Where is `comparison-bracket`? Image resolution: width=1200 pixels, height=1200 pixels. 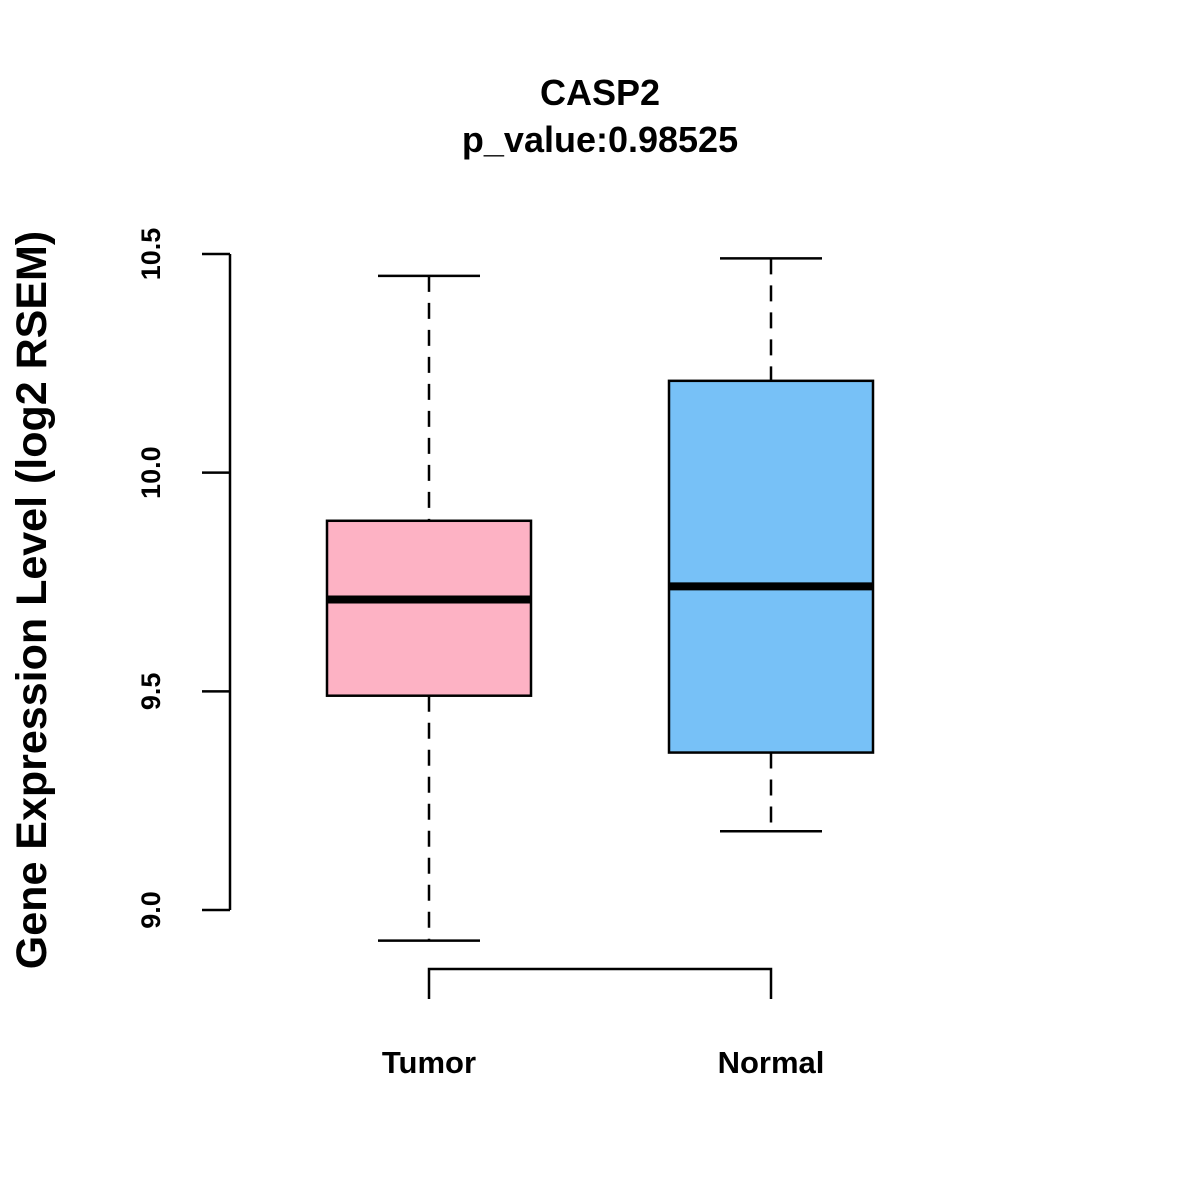
comparison-bracket is located at coordinates (600, 983).